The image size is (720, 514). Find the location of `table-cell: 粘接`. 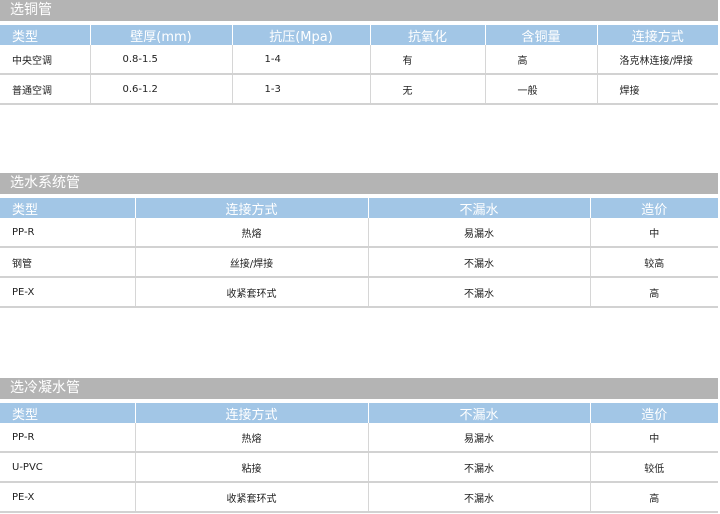

table-cell: 粘接 is located at coordinates (251, 467).